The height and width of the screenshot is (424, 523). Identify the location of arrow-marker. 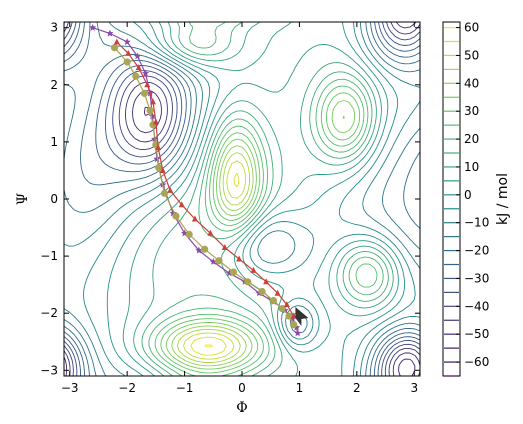
(302, 317).